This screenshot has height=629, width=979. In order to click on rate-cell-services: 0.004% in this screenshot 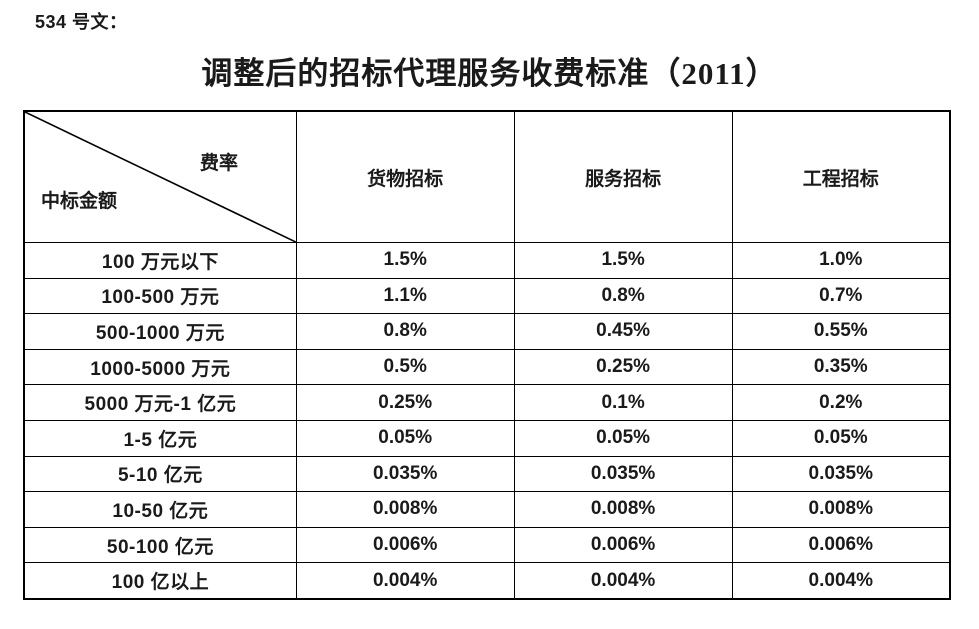, I will do `click(623, 581)`.